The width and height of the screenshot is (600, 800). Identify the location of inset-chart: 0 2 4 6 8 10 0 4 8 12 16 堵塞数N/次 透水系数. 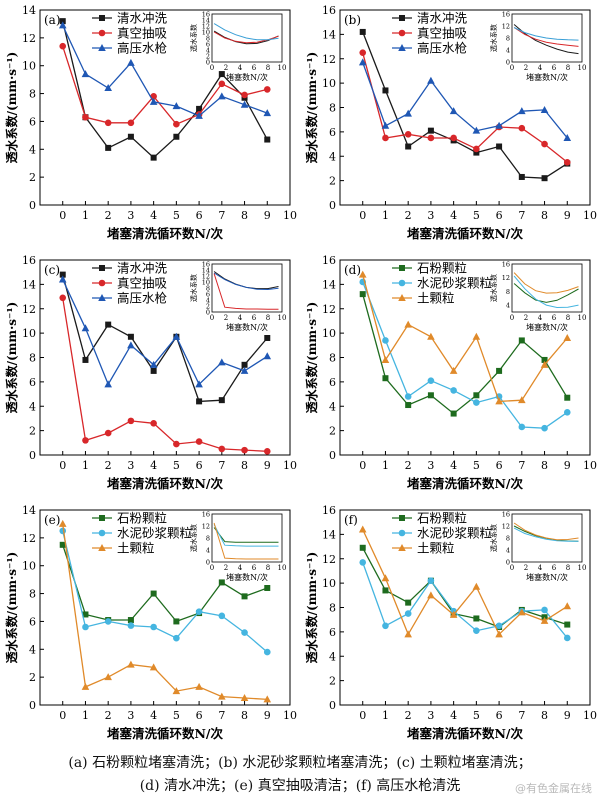
(537, 47).